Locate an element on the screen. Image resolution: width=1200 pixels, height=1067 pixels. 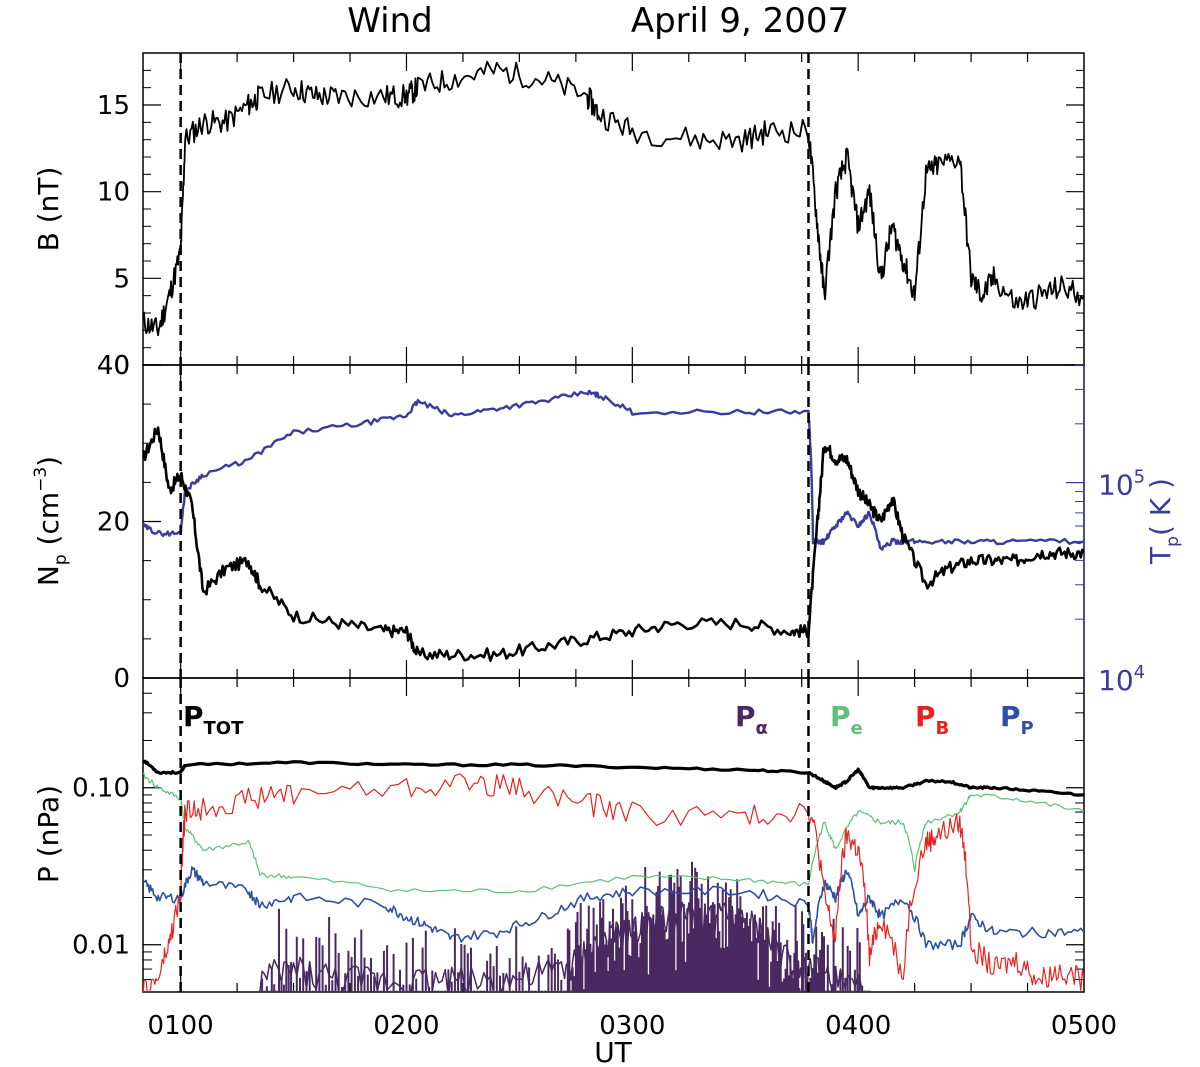
pressure-legend: PTOT Pα Pe PB PP is located at coordinates (608, 719).